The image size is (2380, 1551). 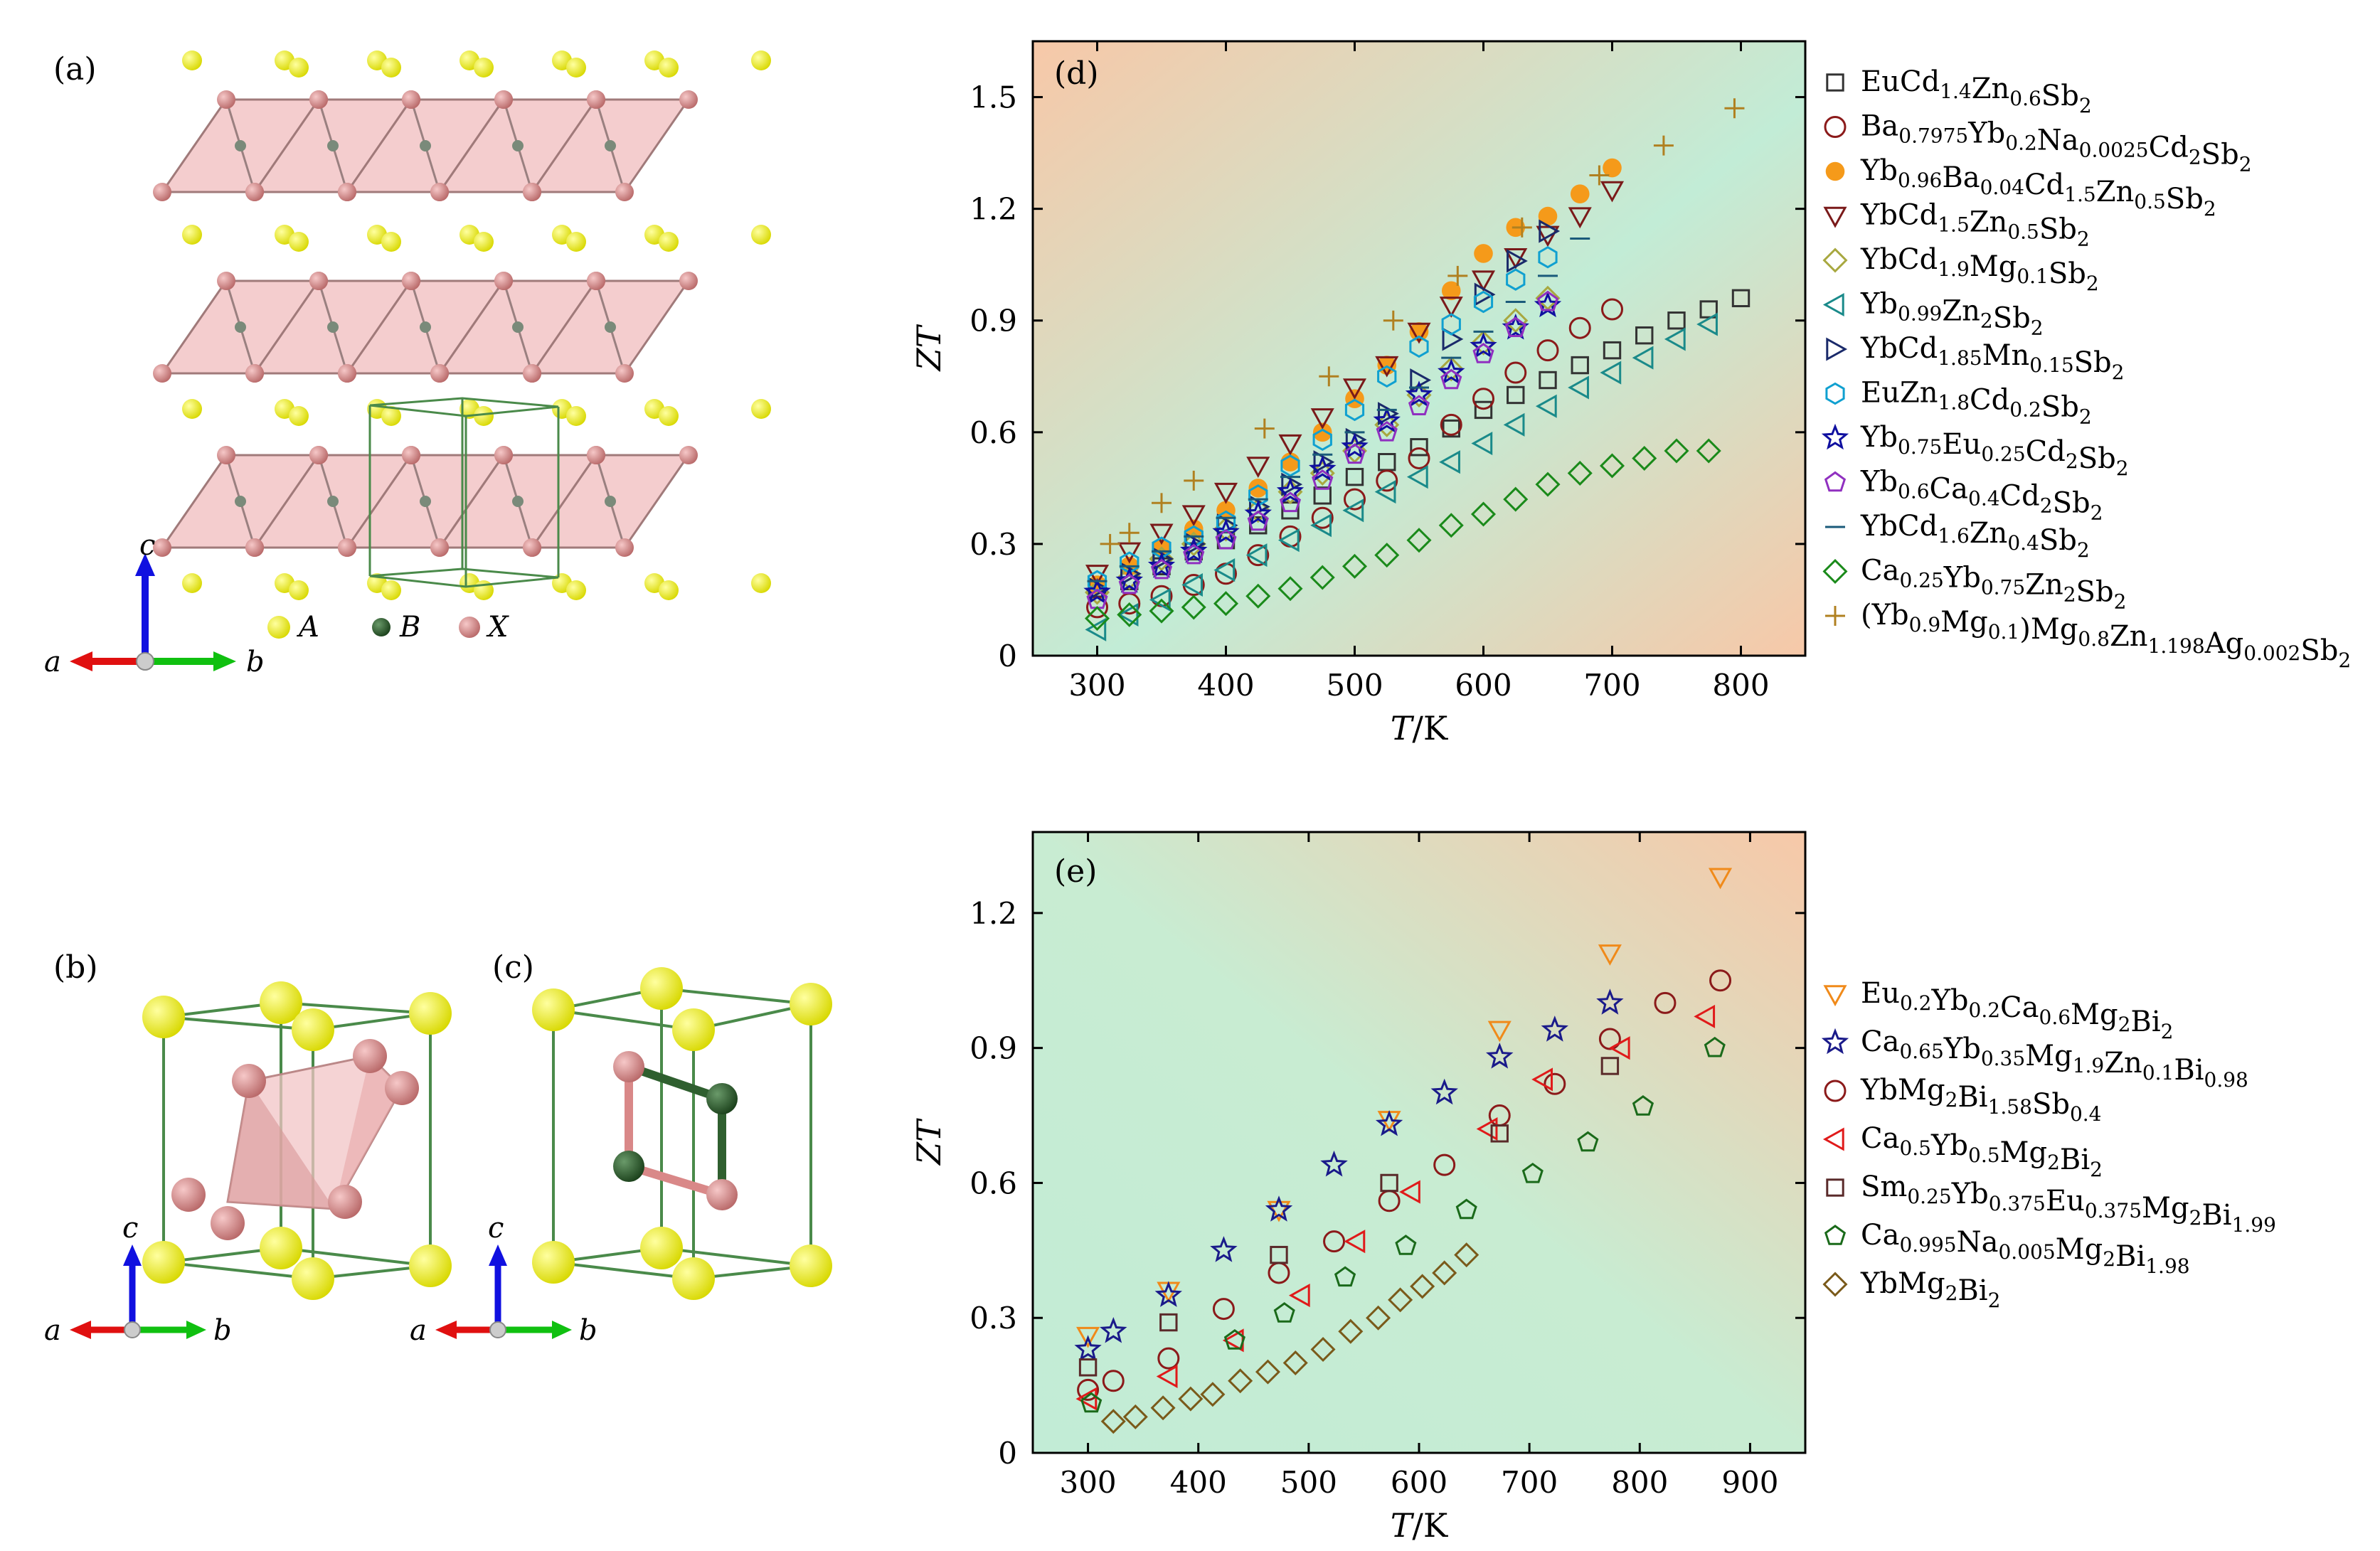 I want to click on atom-legend-A-icon, so click(x=278, y=627).